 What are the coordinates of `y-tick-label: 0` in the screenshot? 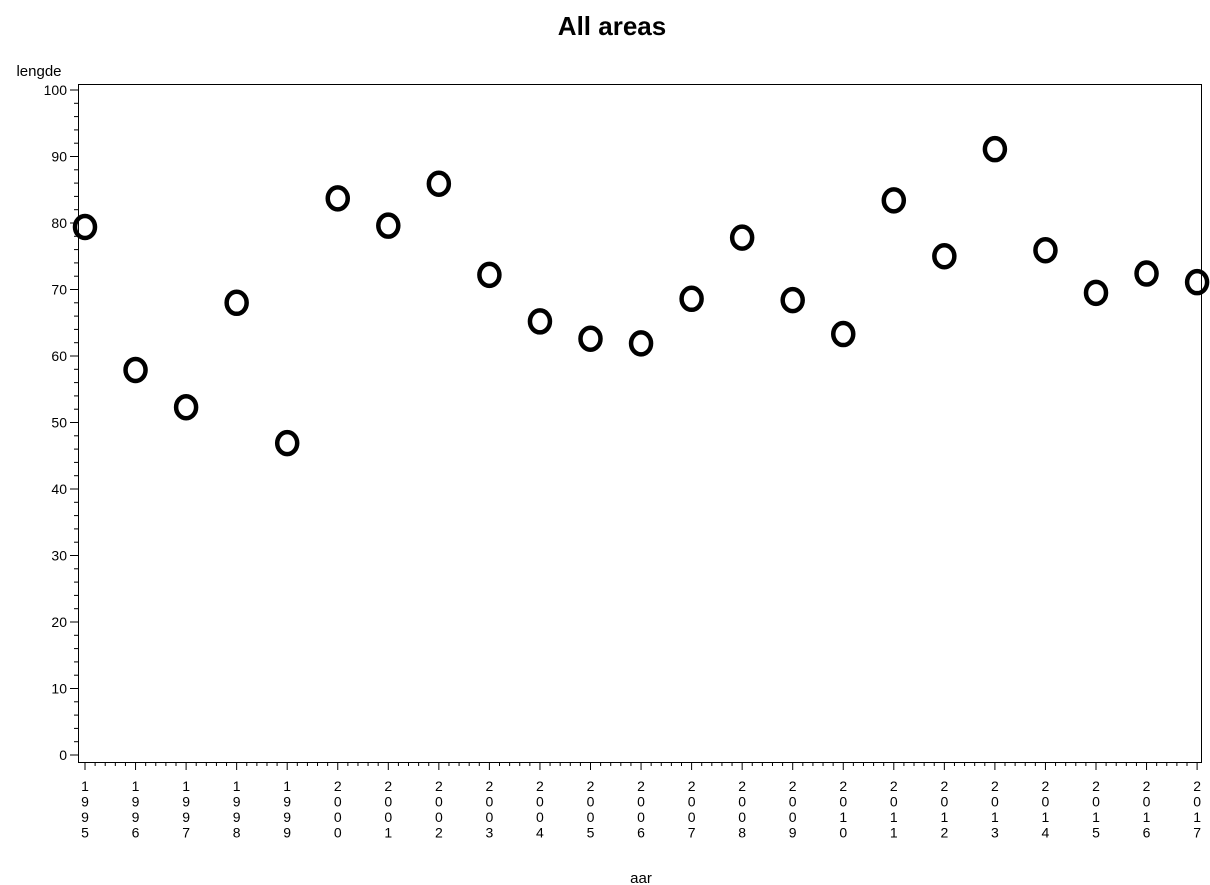 It's located at (63, 755).